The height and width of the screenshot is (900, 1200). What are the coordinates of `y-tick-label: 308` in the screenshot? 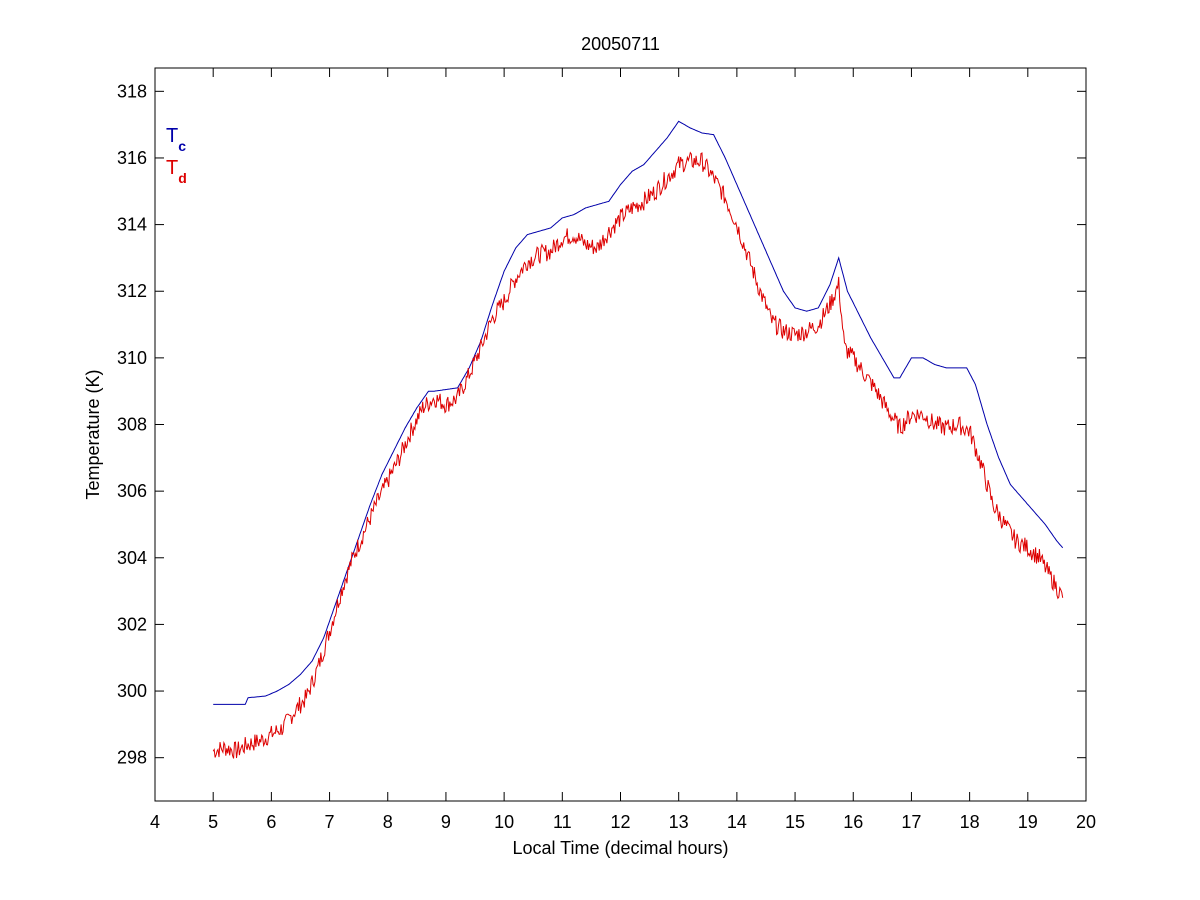 It's located at (132, 425).